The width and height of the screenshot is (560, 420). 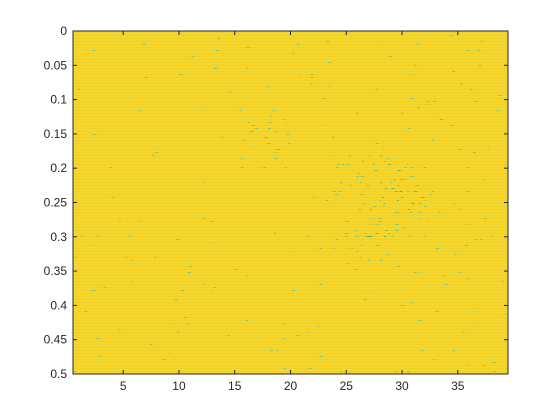 I want to click on y-tick-label: 0.05, so click(x=56, y=65).